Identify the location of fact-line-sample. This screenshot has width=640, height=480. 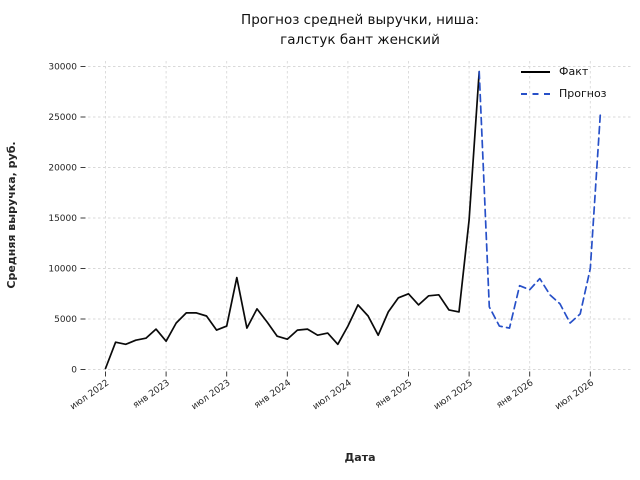
(535, 71).